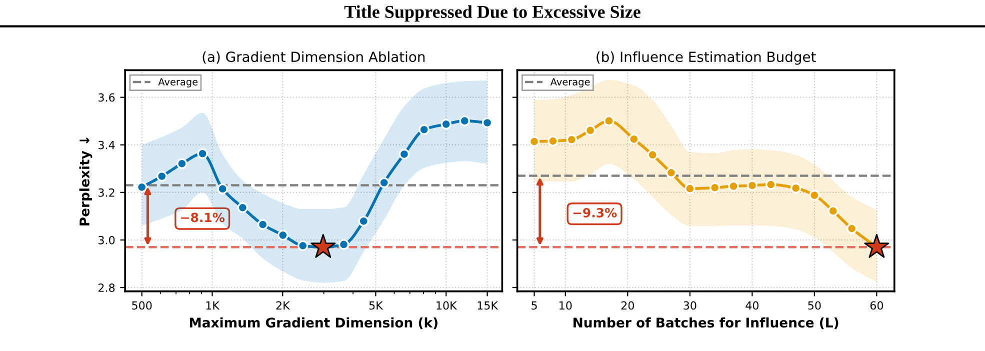  What do you see at coordinates (690, 305) in the screenshot?
I see `x-tick-label: 30` at bounding box center [690, 305].